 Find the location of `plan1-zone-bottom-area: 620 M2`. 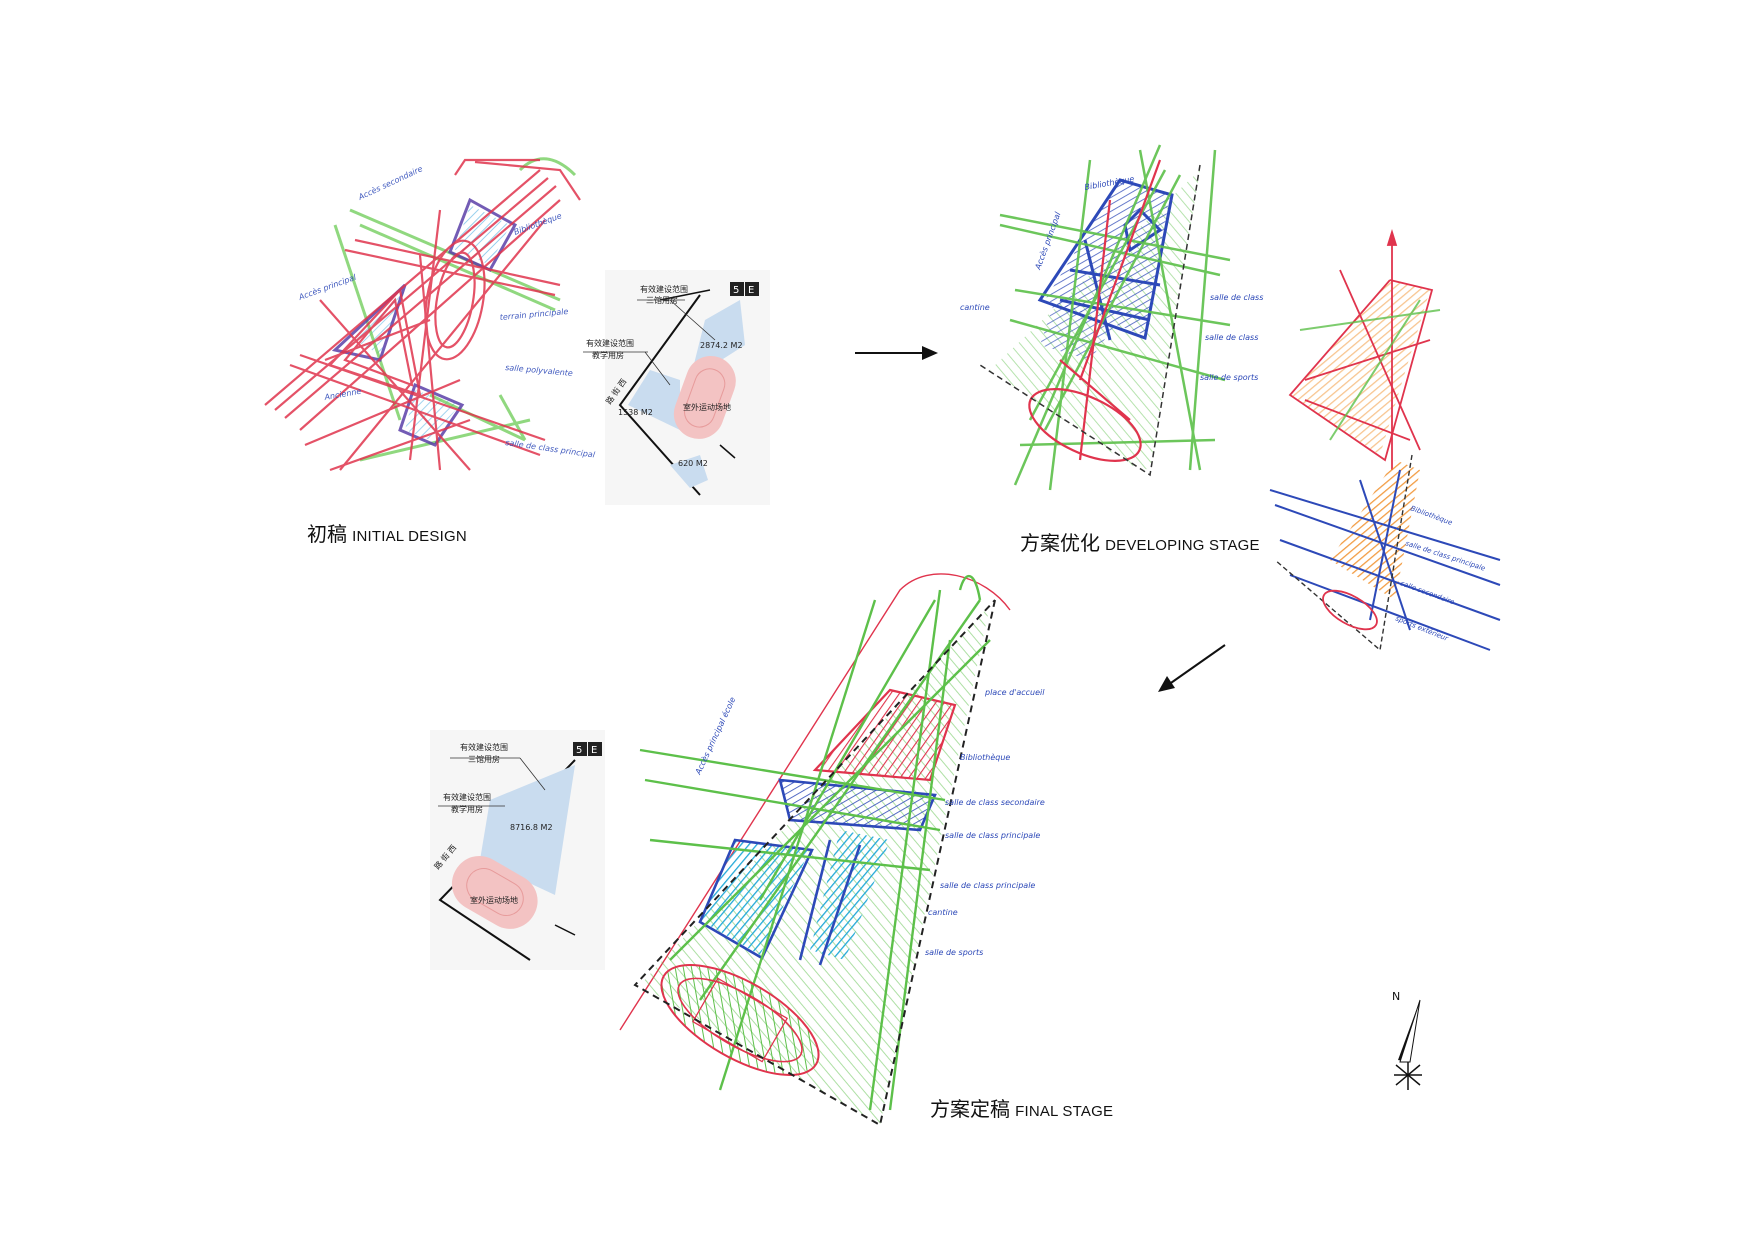

plan1-zone-bottom-area: 620 M2 is located at coordinates (693, 463).